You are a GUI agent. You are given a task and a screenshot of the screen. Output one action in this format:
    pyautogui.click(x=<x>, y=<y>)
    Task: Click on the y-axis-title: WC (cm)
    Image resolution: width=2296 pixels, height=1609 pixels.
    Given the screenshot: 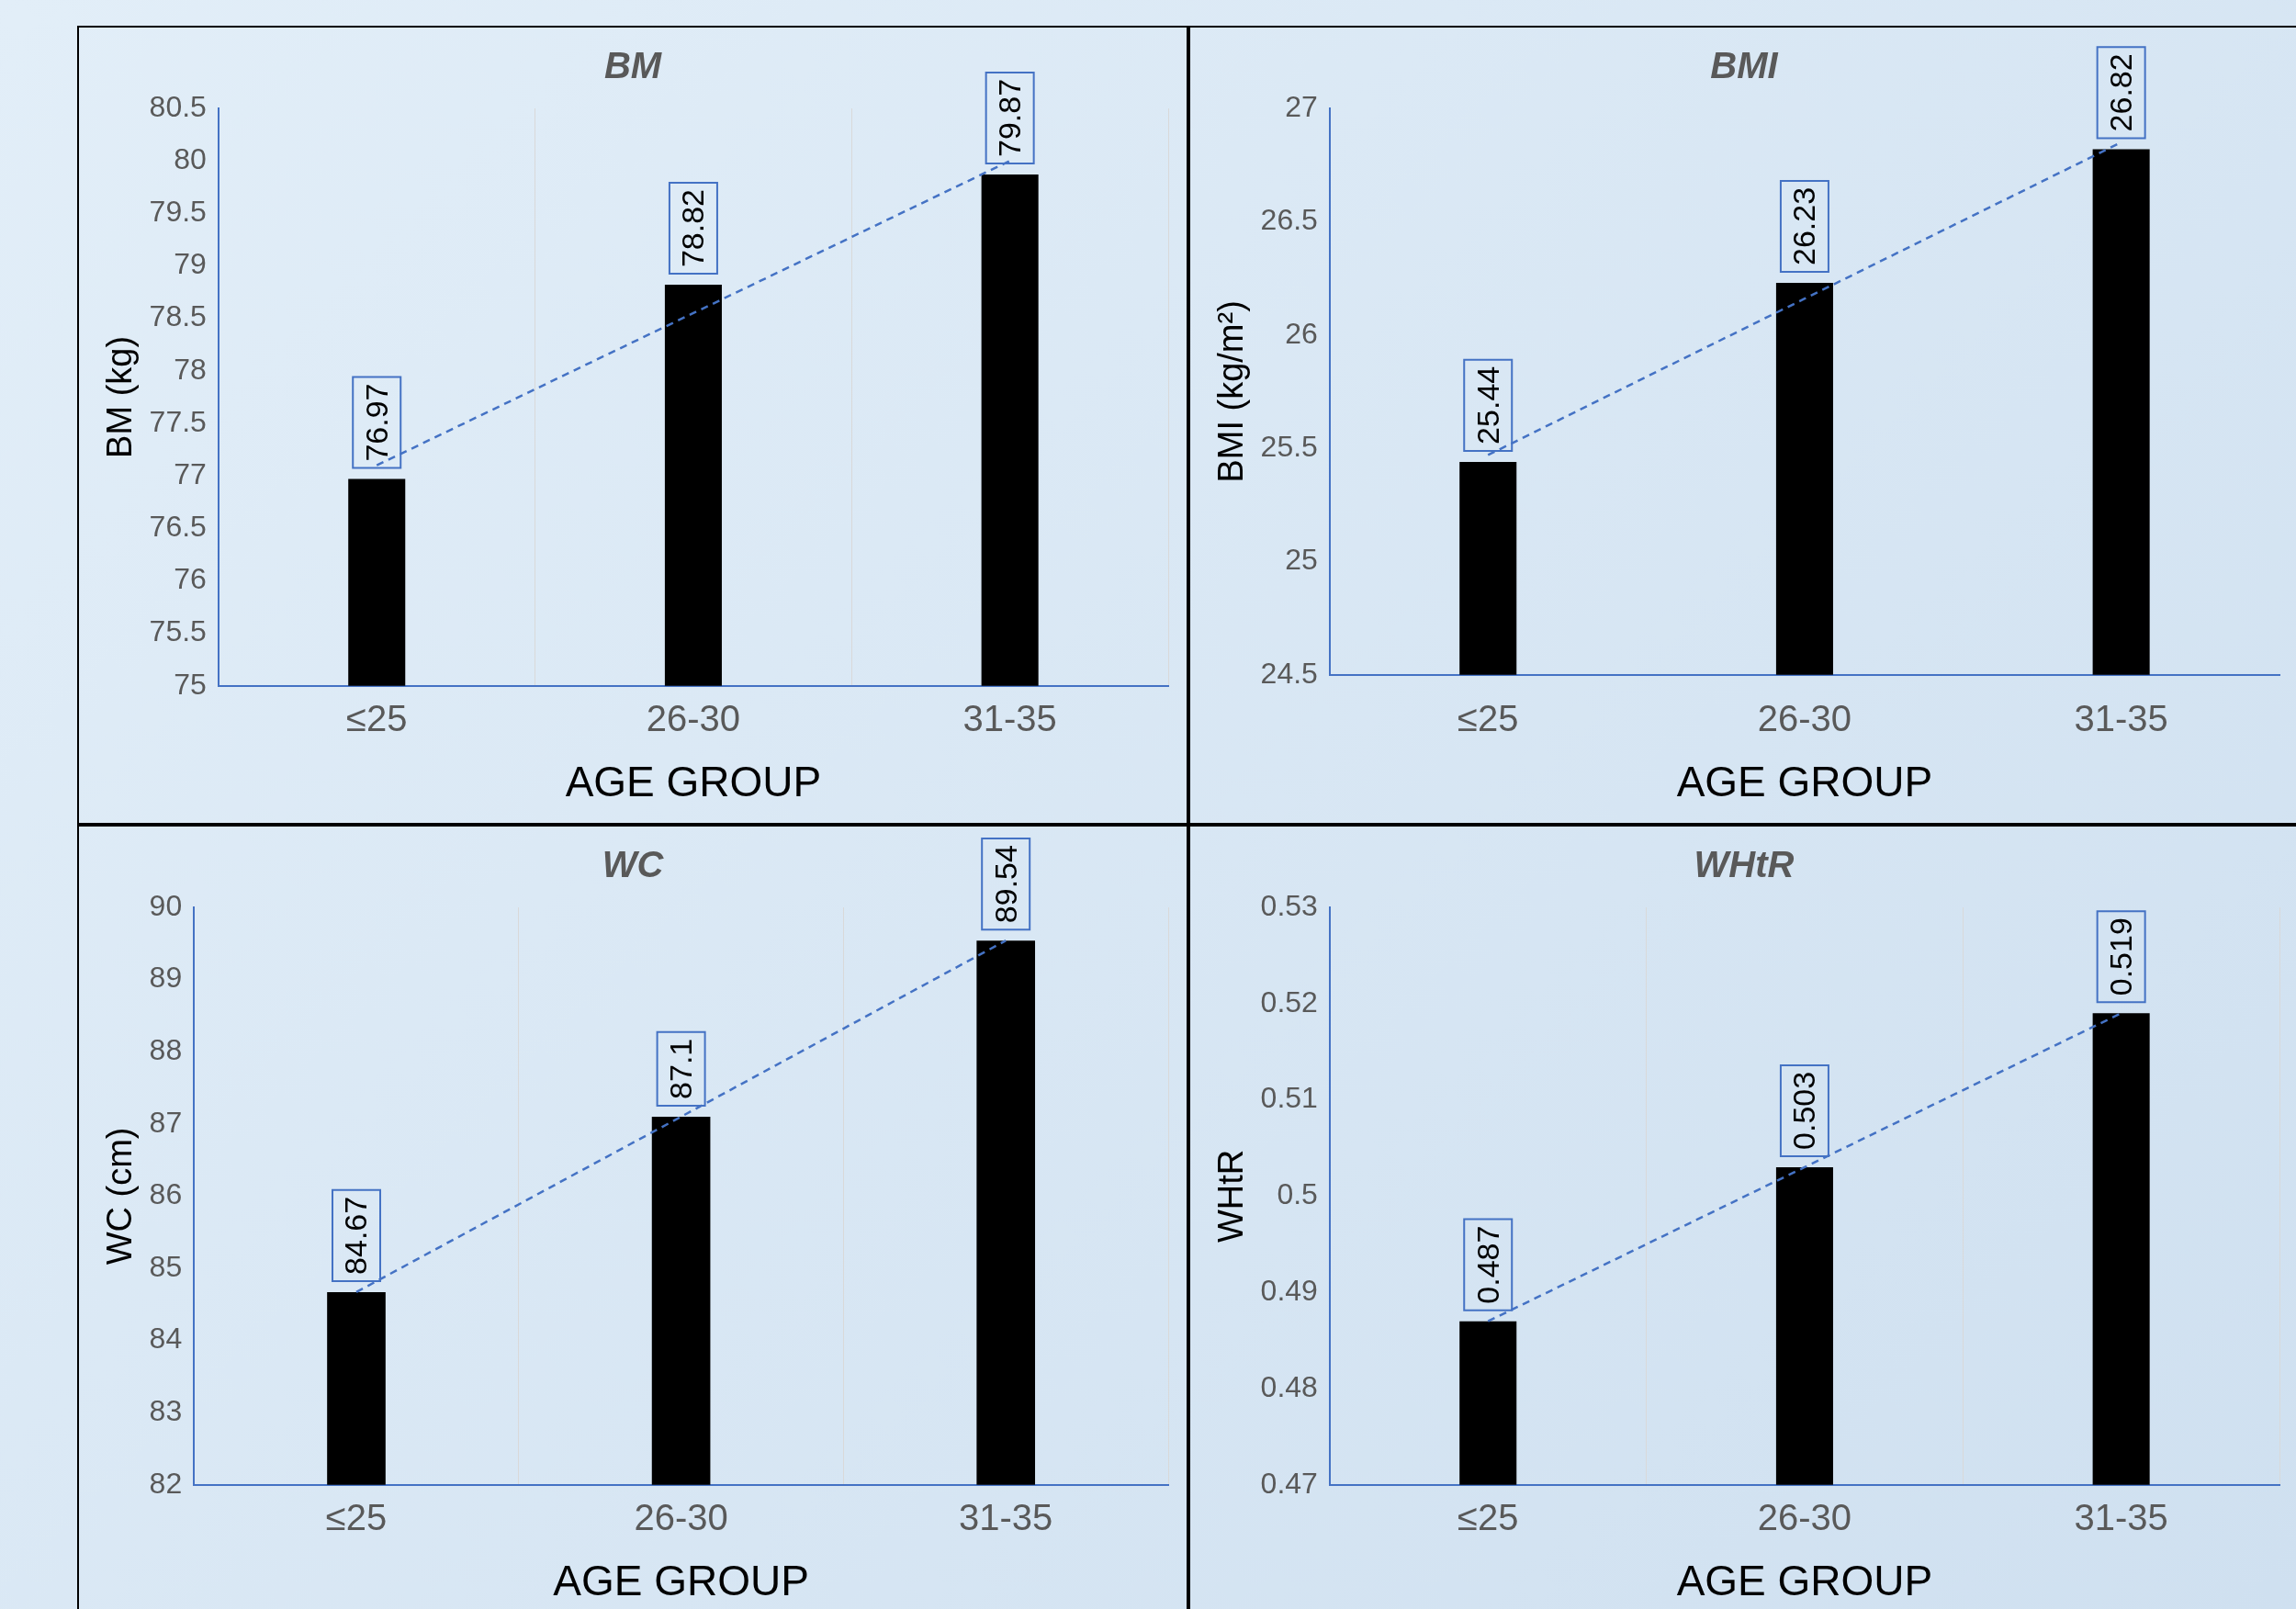 What is the action you would take?
    pyautogui.click(x=120, y=1196)
    